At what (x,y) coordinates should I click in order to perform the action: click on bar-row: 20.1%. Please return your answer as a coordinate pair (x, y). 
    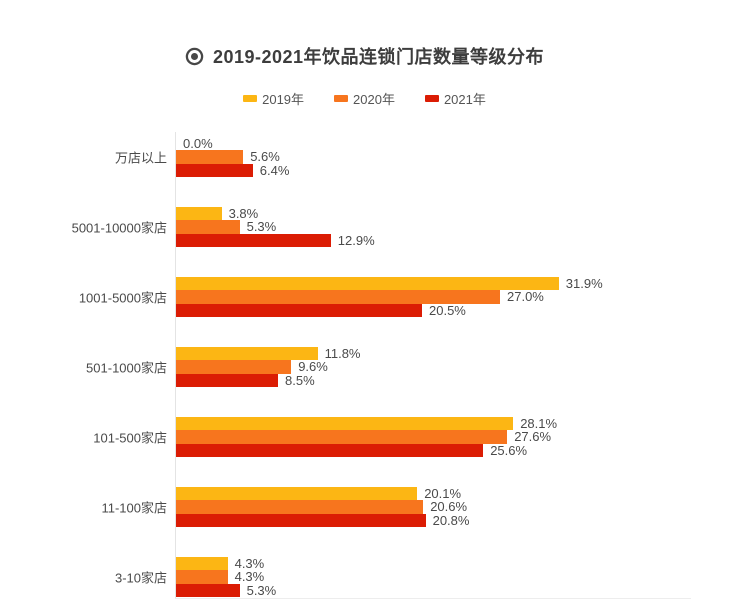
    Looking at the image, I should click on (319, 494).